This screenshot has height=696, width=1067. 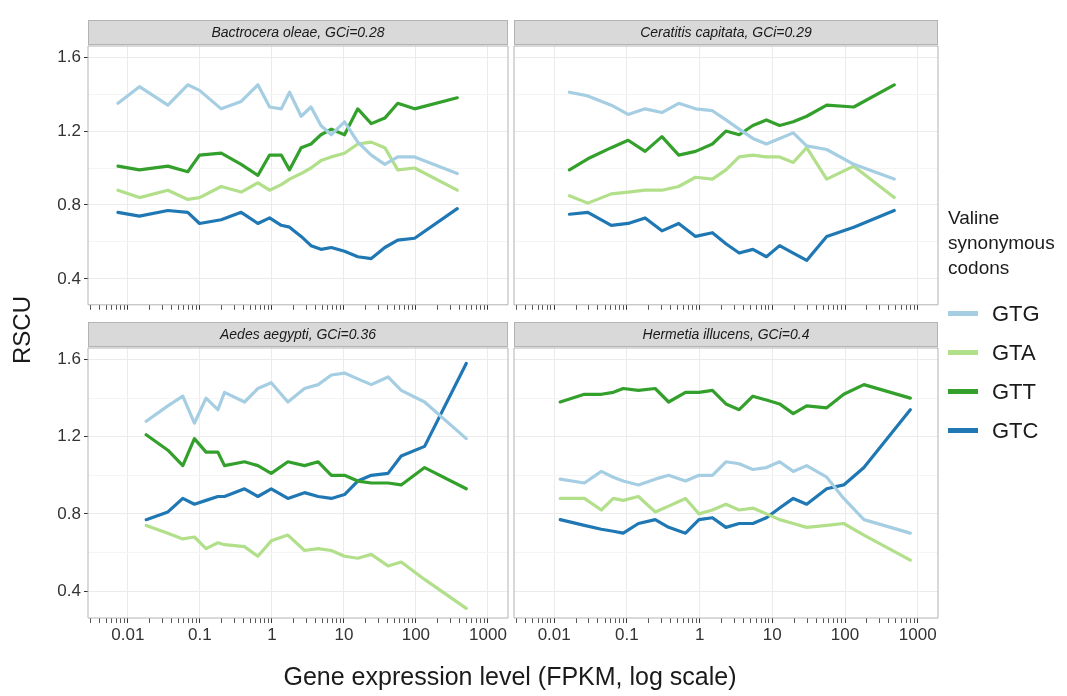 What do you see at coordinates (726, 32) in the screenshot?
I see `chart-title: Ceratitis capitata, GCi=0.29` at bounding box center [726, 32].